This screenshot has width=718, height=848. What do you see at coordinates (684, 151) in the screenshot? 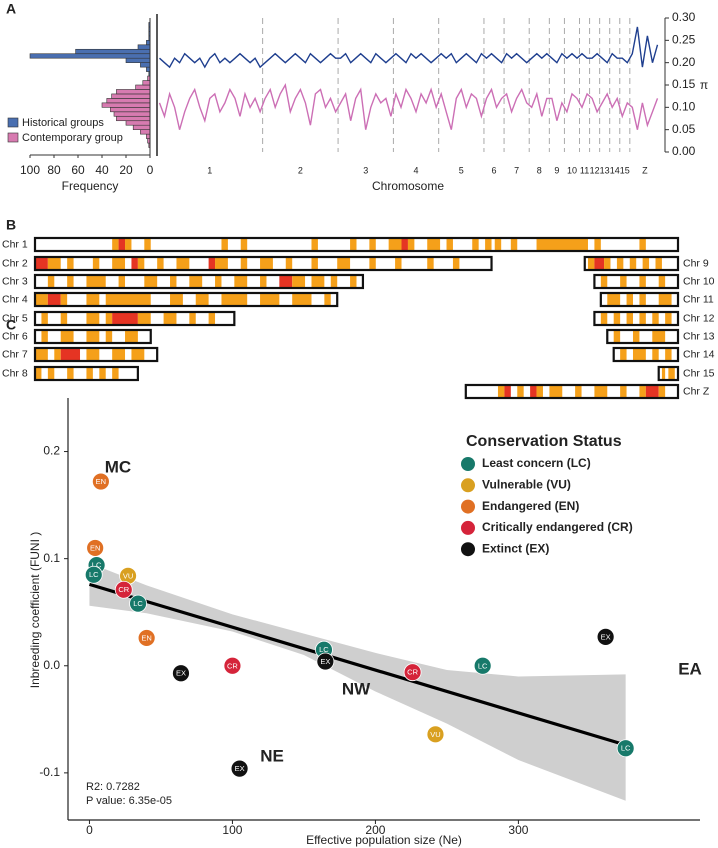
I see `y-tick-label: 0.00` at bounding box center [684, 151].